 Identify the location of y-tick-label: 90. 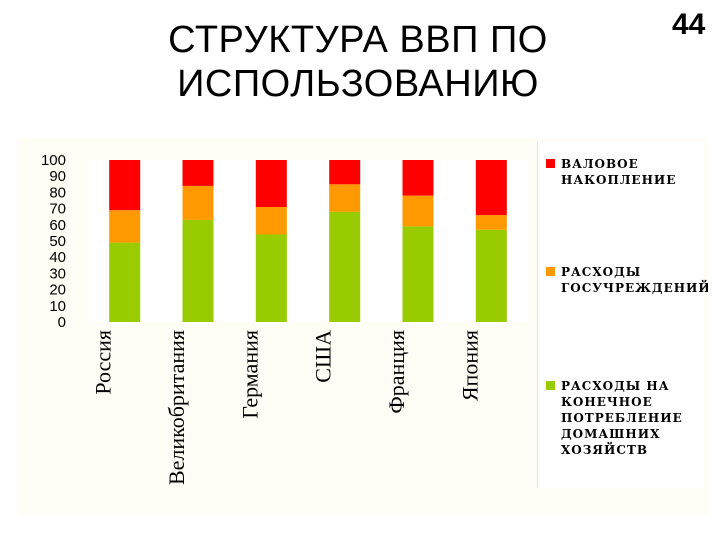
(57, 176).